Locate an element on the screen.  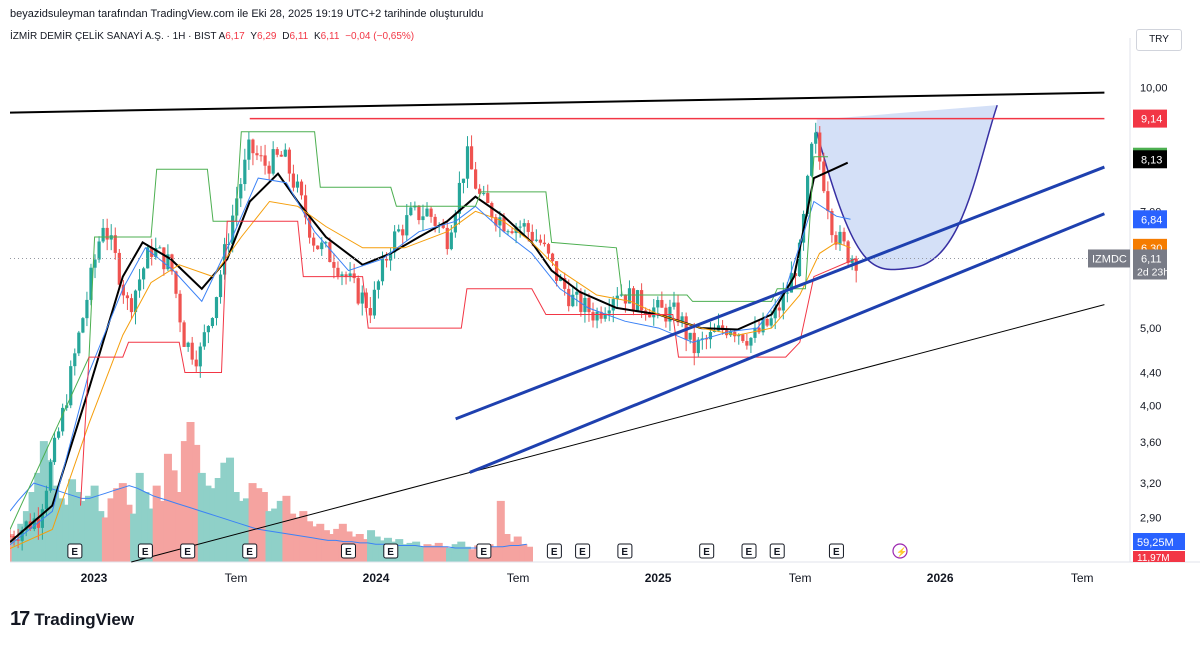
price-label-box is located at coordinates (1150, 118).